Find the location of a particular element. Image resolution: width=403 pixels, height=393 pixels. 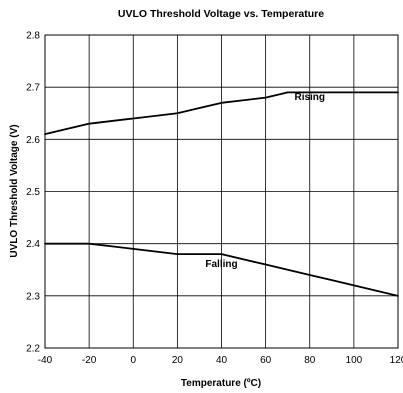

y-tick-label: 2.5 is located at coordinates (33, 192).